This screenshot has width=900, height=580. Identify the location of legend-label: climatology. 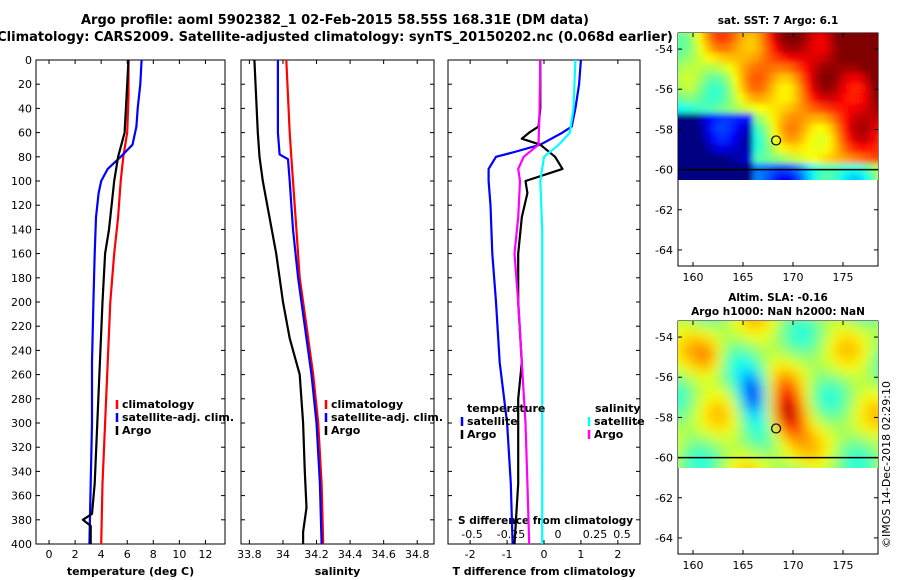
(158, 404).